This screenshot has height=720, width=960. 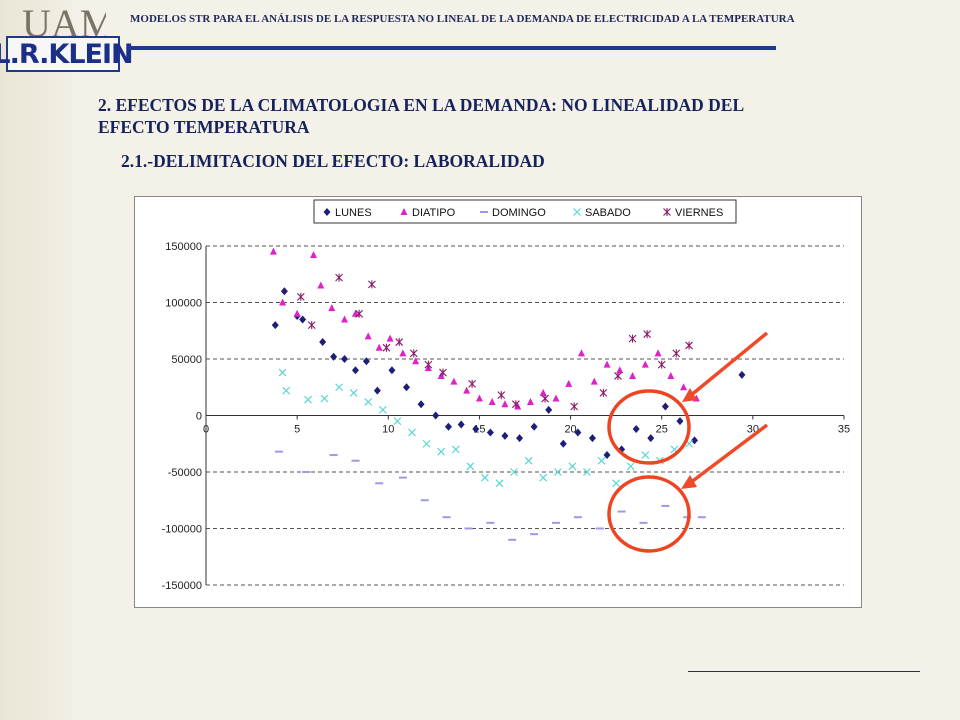 What do you see at coordinates (36, 360) in the screenshot?
I see `side-band` at bounding box center [36, 360].